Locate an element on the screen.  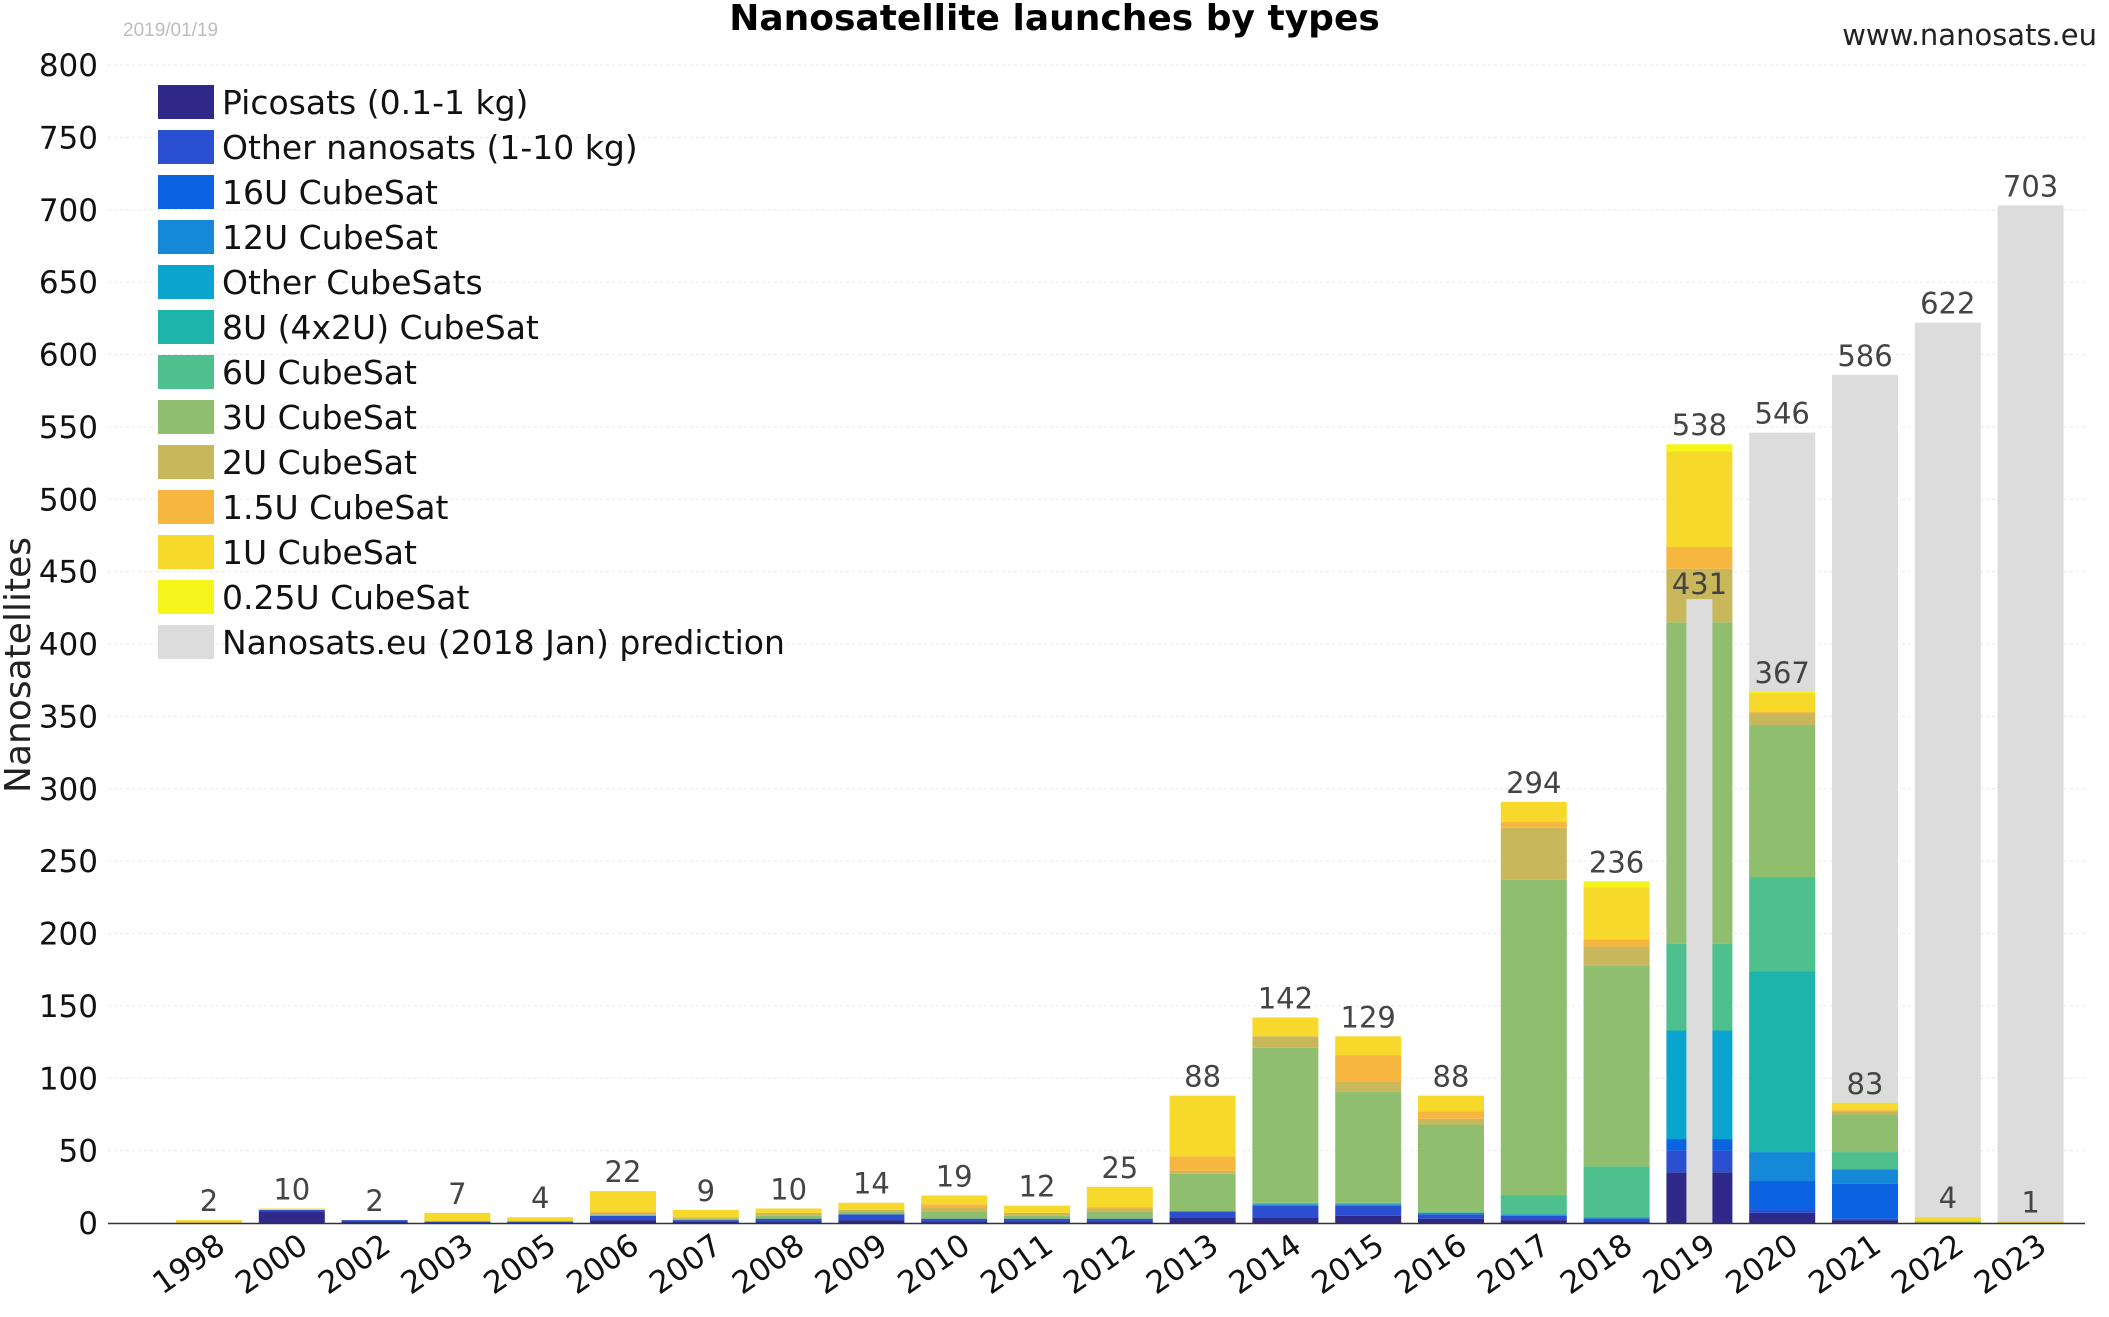
bar-total-label: 10 is located at coordinates (291, 1190).